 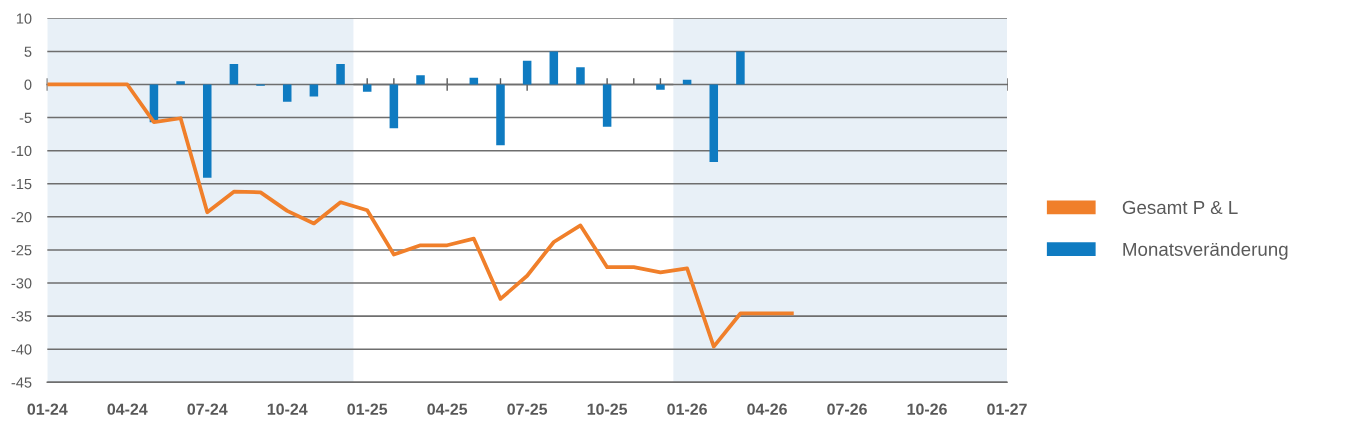 I want to click on y-tick-label: -45, so click(x=21, y=382).